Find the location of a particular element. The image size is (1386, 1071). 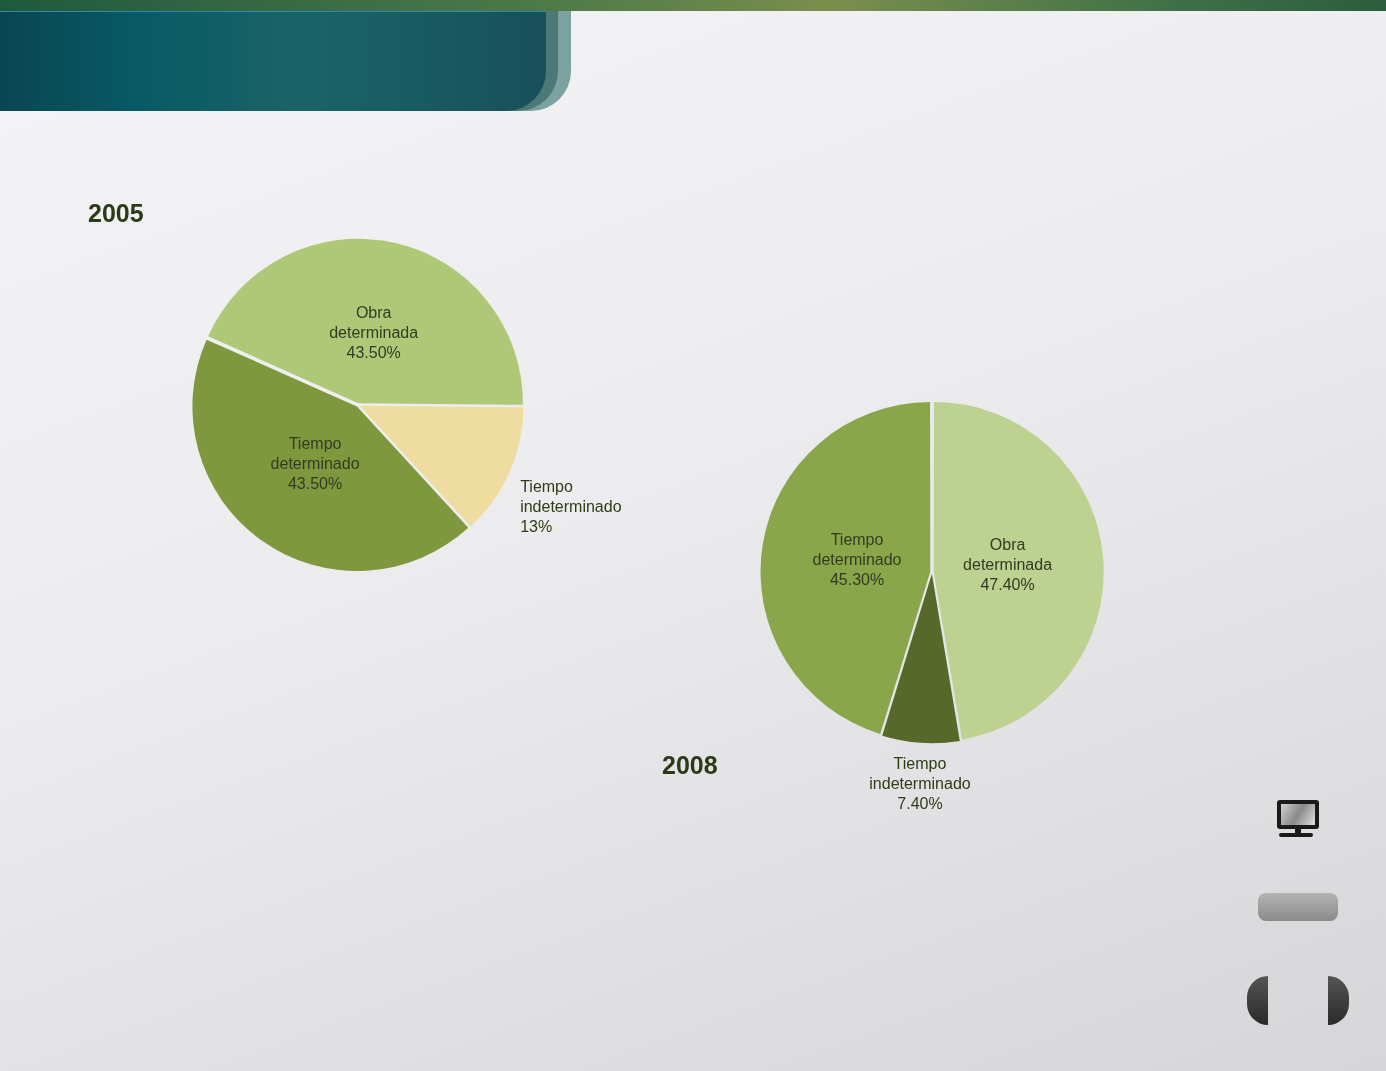

data-label: 45.30% is located at coordinates (857, 580).